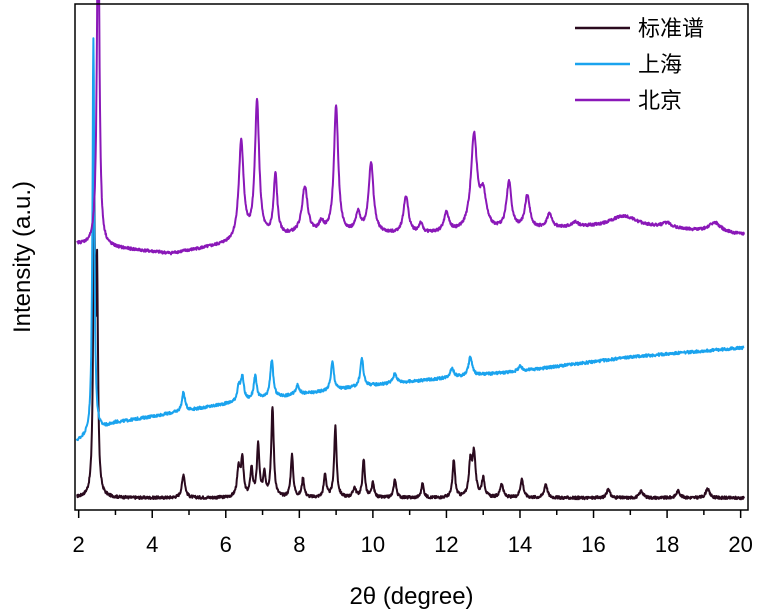 The height and width of the screenshot is (614, 758). I want to click on y-axis-title: Intensity (a.u.), so click(22, 257).